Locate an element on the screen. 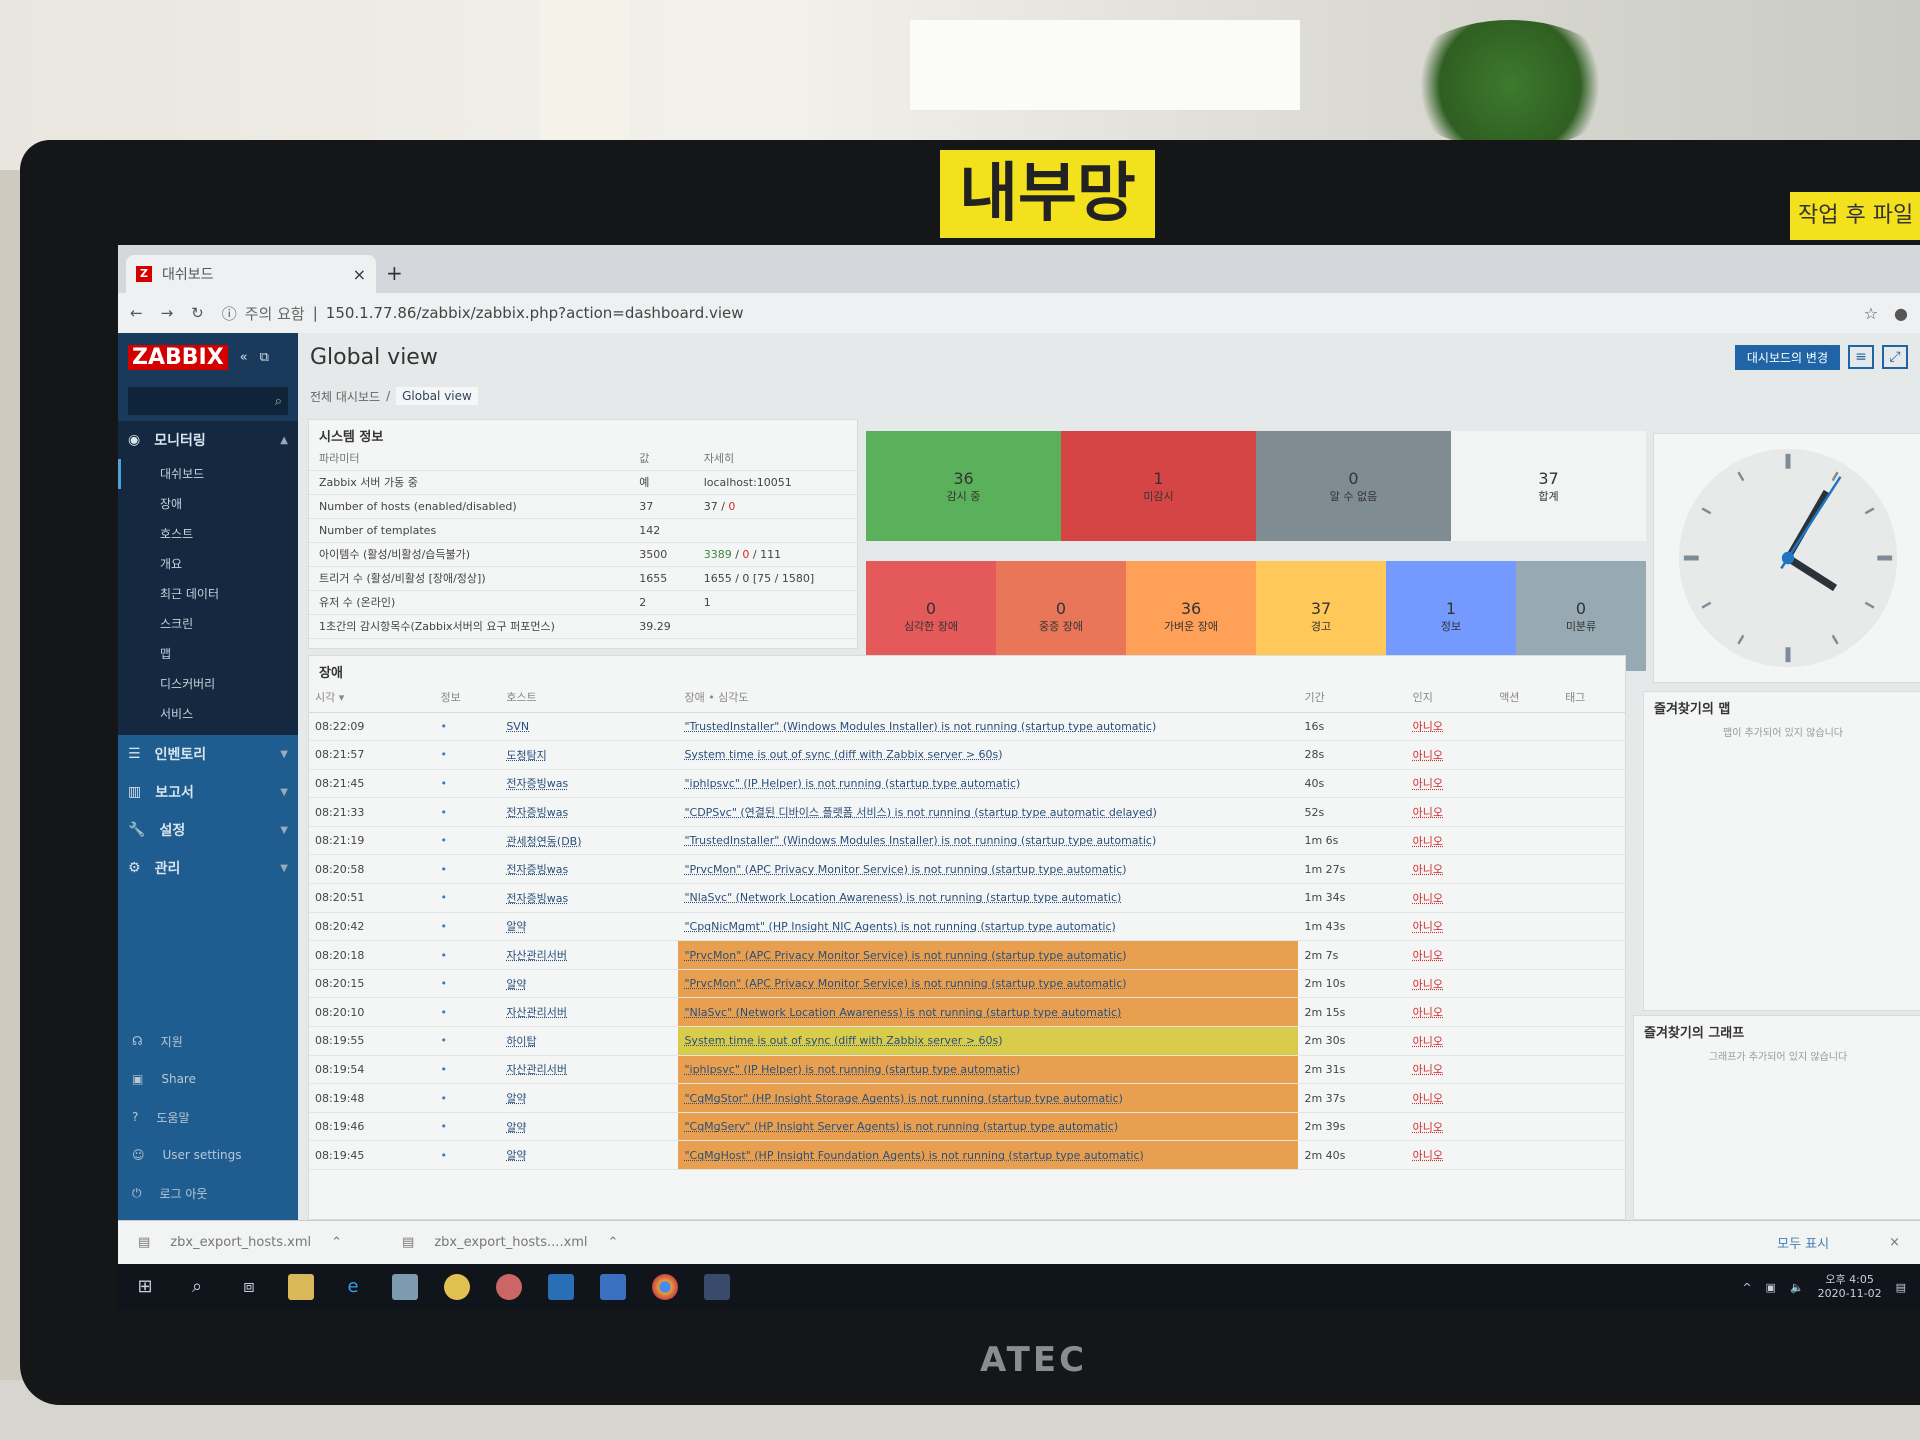 The width and height of the screenshot is (1920, 1440). profile-icon: ● is located at coordinates (1901, 313).